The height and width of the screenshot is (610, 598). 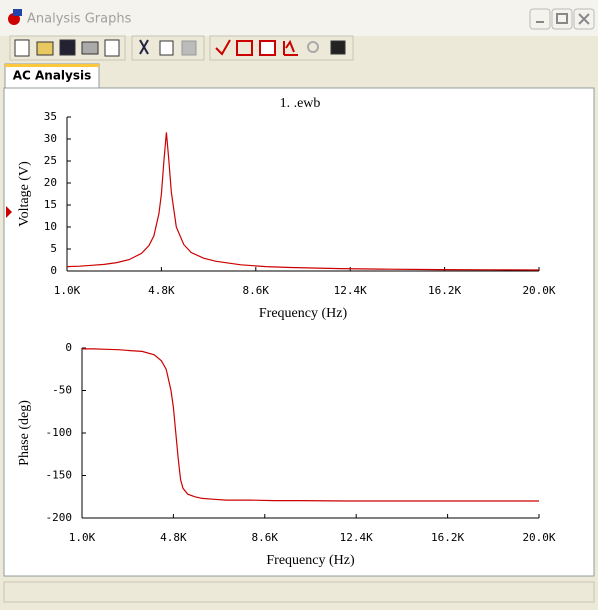 What do you see at coordinates (50, 116) in the screenshot?
I see `y-tick-label: 35` at bounding box center [50, 116].